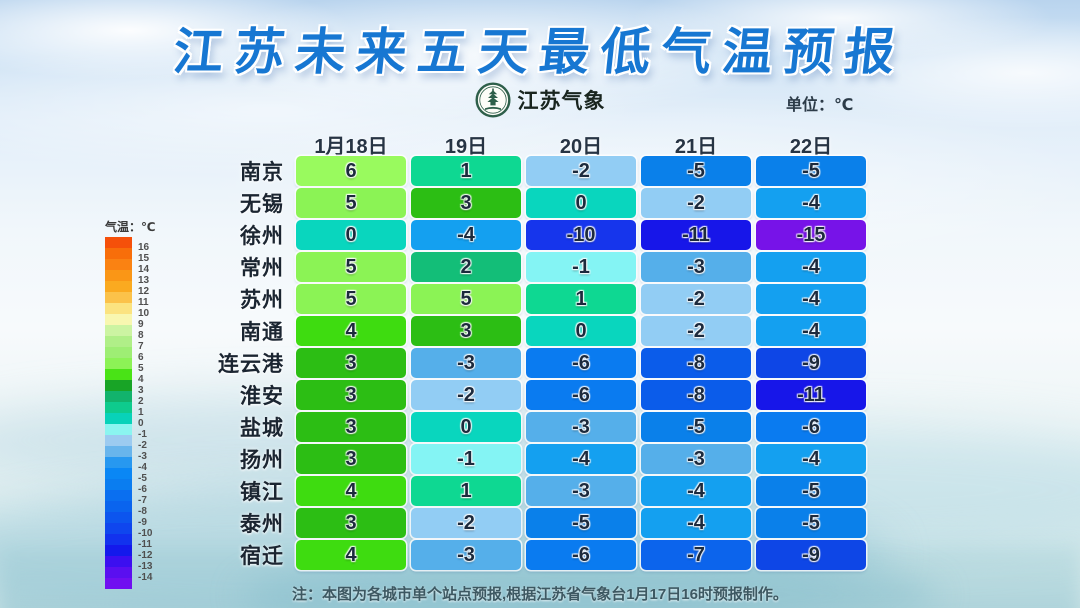  What do you see at coordinates (525, 331) in the screenshot?
I see `table-row: 南通 4 3 0 -2 -4` at bounding box center [525, 331].